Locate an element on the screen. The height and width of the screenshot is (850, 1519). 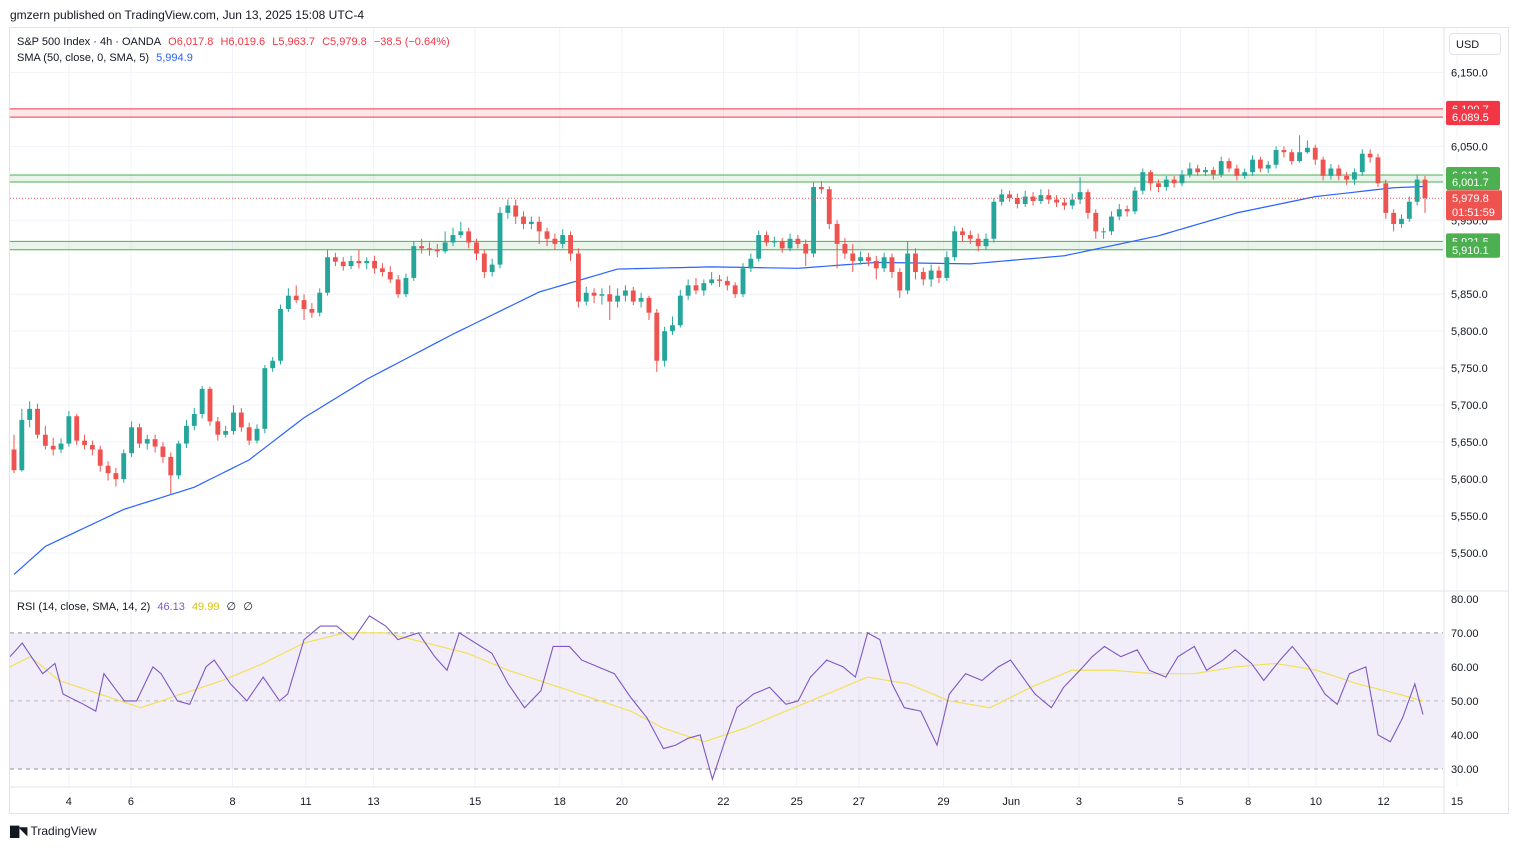
sma-legend: SMA (50, close, 0, SMA, 5) 5,994.9 is located at coordinates (107, 58).